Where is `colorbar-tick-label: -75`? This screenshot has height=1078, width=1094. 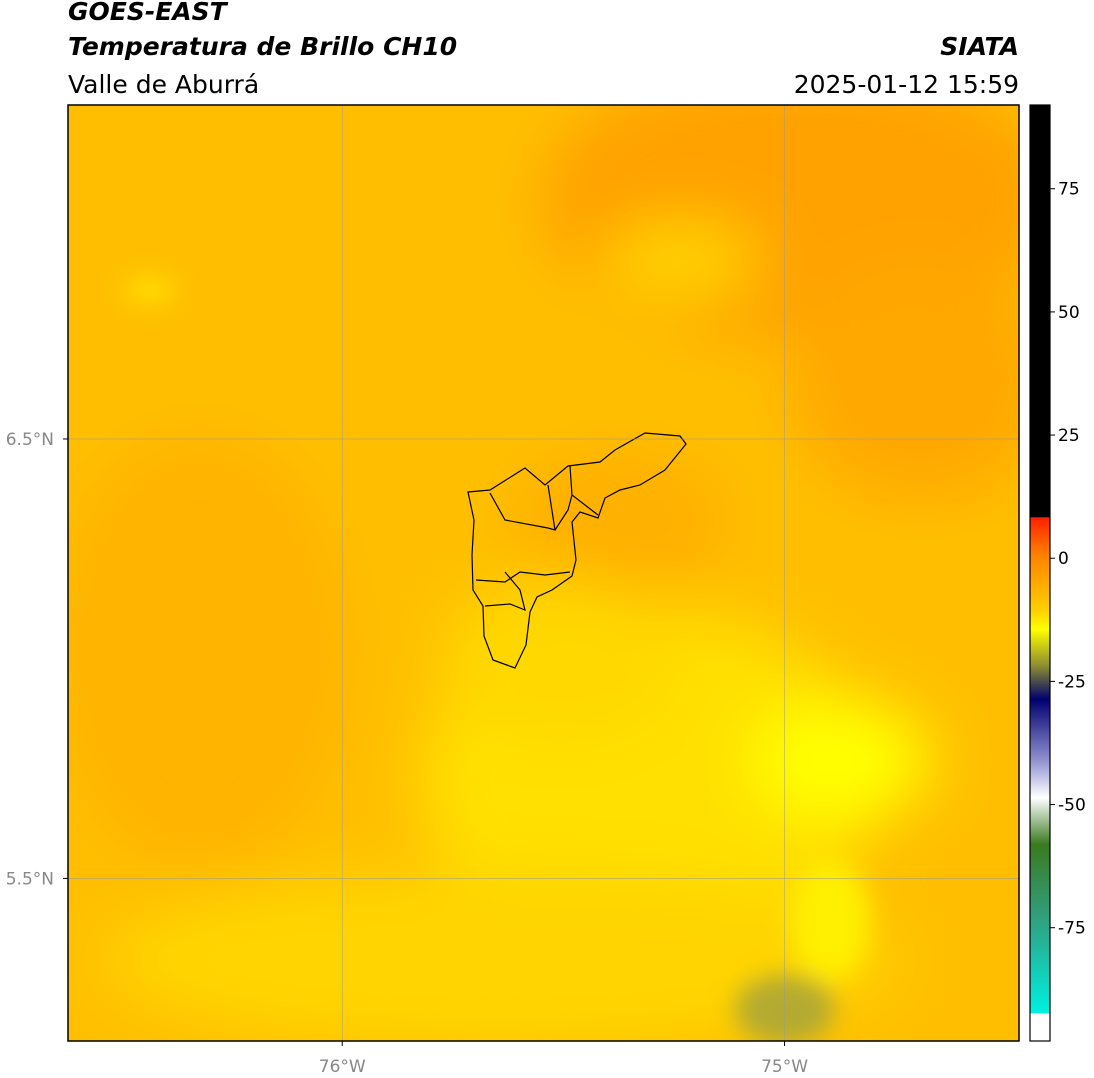 colorbar-tick-label: -75 is located at coordinates (1072, 929).